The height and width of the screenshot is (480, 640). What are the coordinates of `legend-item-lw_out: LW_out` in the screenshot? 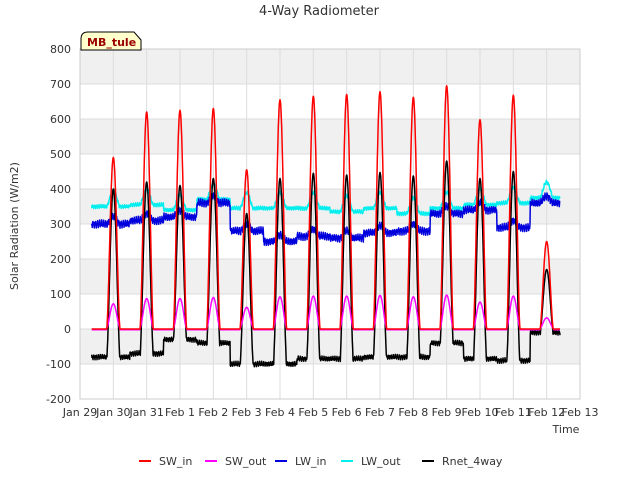 It's located at (371, 461).